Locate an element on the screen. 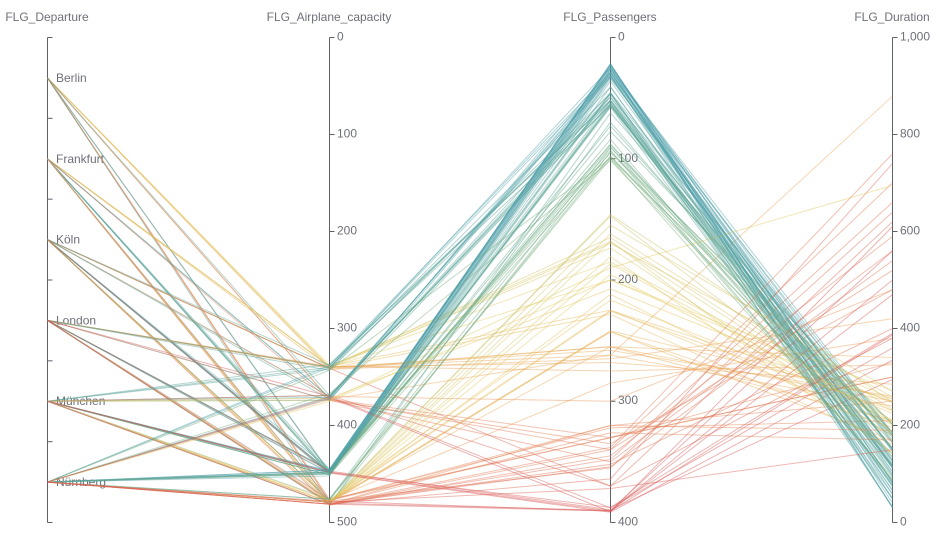 The height and width of the screenshot is (546, 948). svg-text: Frankfurt is located at coordinates (80, 159).